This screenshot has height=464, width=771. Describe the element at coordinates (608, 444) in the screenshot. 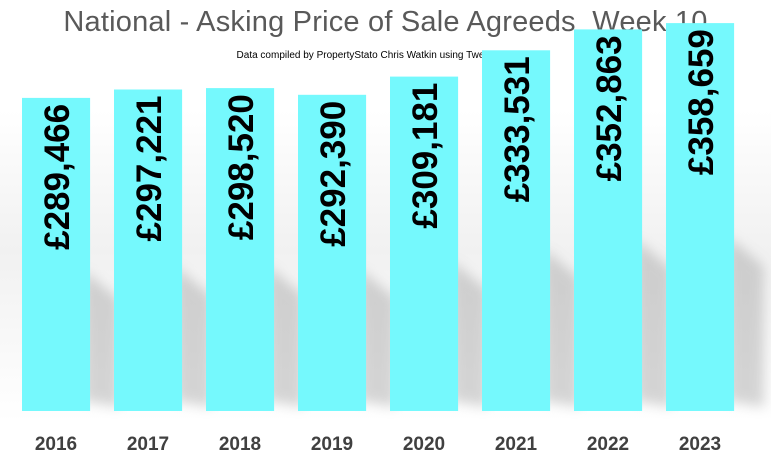

I see `x-tick-label: 2022` at that location.